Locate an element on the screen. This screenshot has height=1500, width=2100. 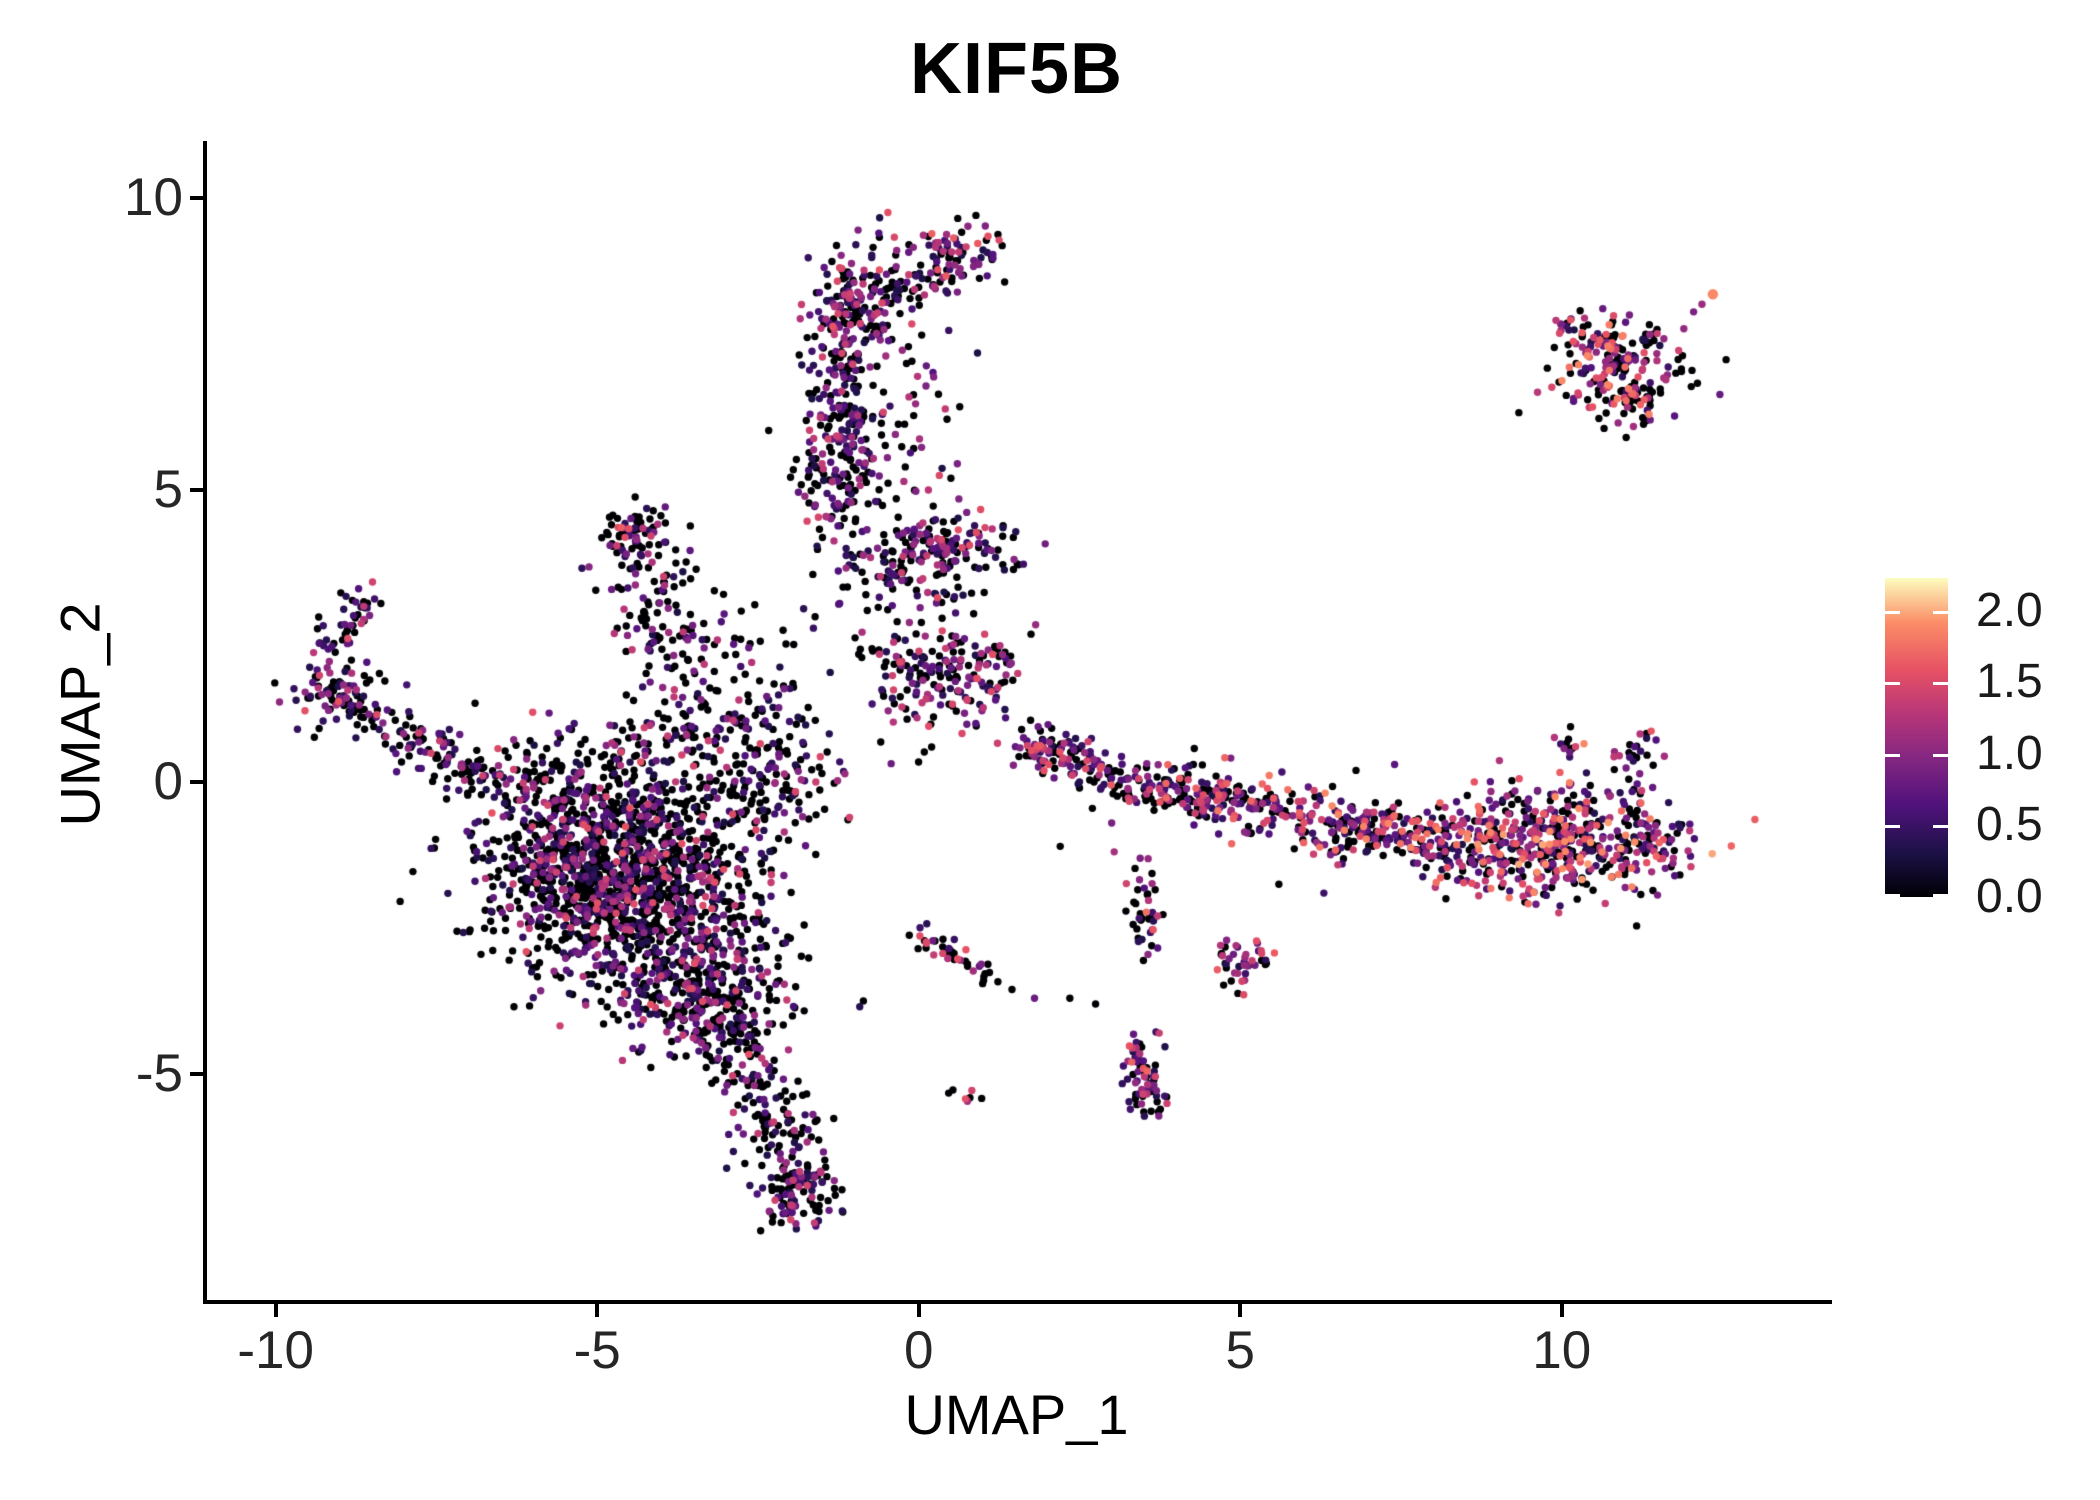
x-tick-label: 10 is located at coordinates (1562, 1350).